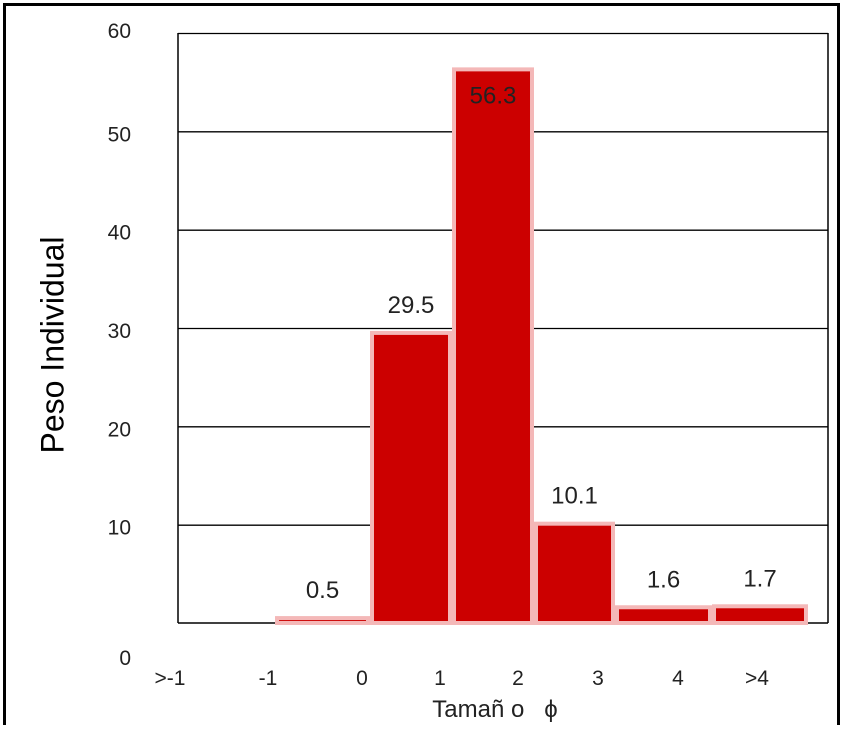 This screenshot has height=731, width=847. I want to click on data-label: 56.3, so click(493, 95).